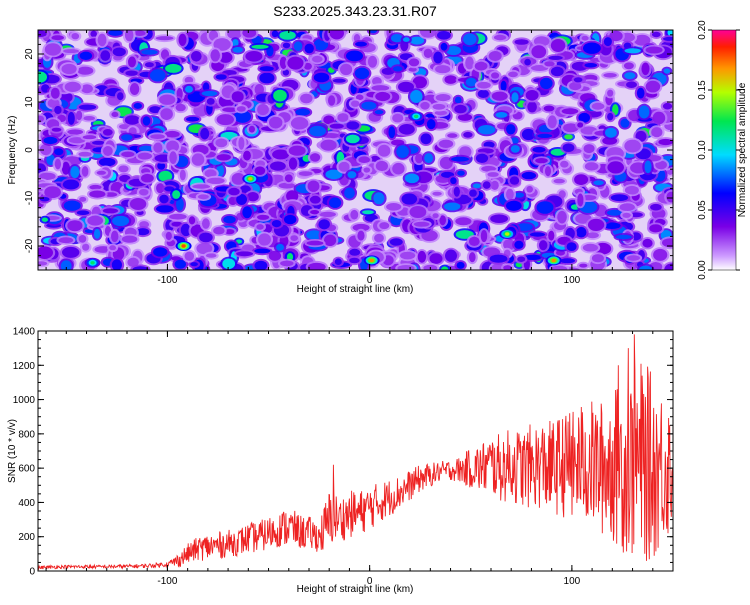 The height and width of the screenshot is (605, 750). I want to click on y-tick-label: 200, so click(26, 537).